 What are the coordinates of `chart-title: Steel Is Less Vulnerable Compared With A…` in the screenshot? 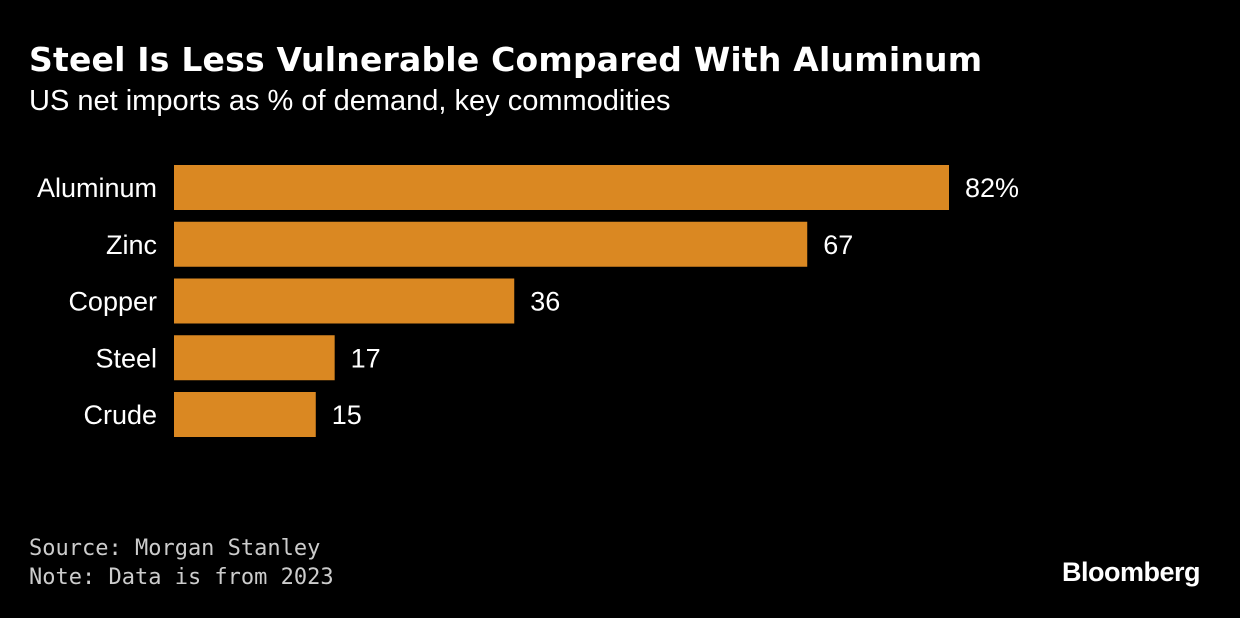 It's located at (506, 59).